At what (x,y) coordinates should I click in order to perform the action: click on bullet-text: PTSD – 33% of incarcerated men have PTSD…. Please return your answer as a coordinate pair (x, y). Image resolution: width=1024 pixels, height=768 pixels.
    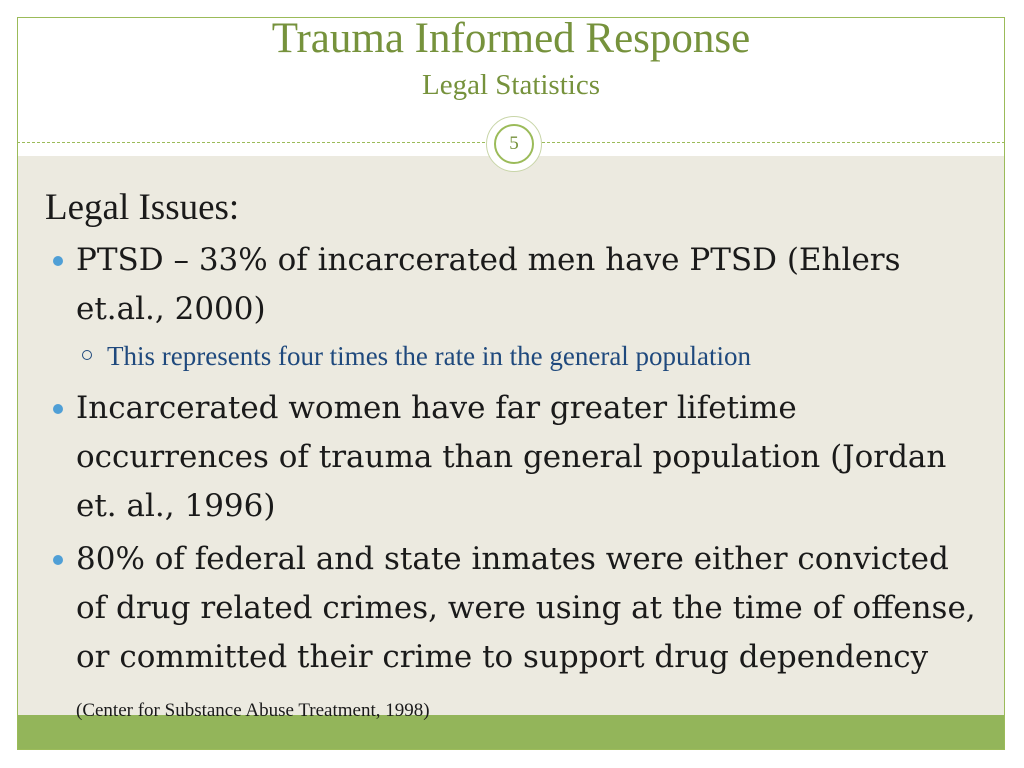
    Looking at the image, I should click on (488, 284).